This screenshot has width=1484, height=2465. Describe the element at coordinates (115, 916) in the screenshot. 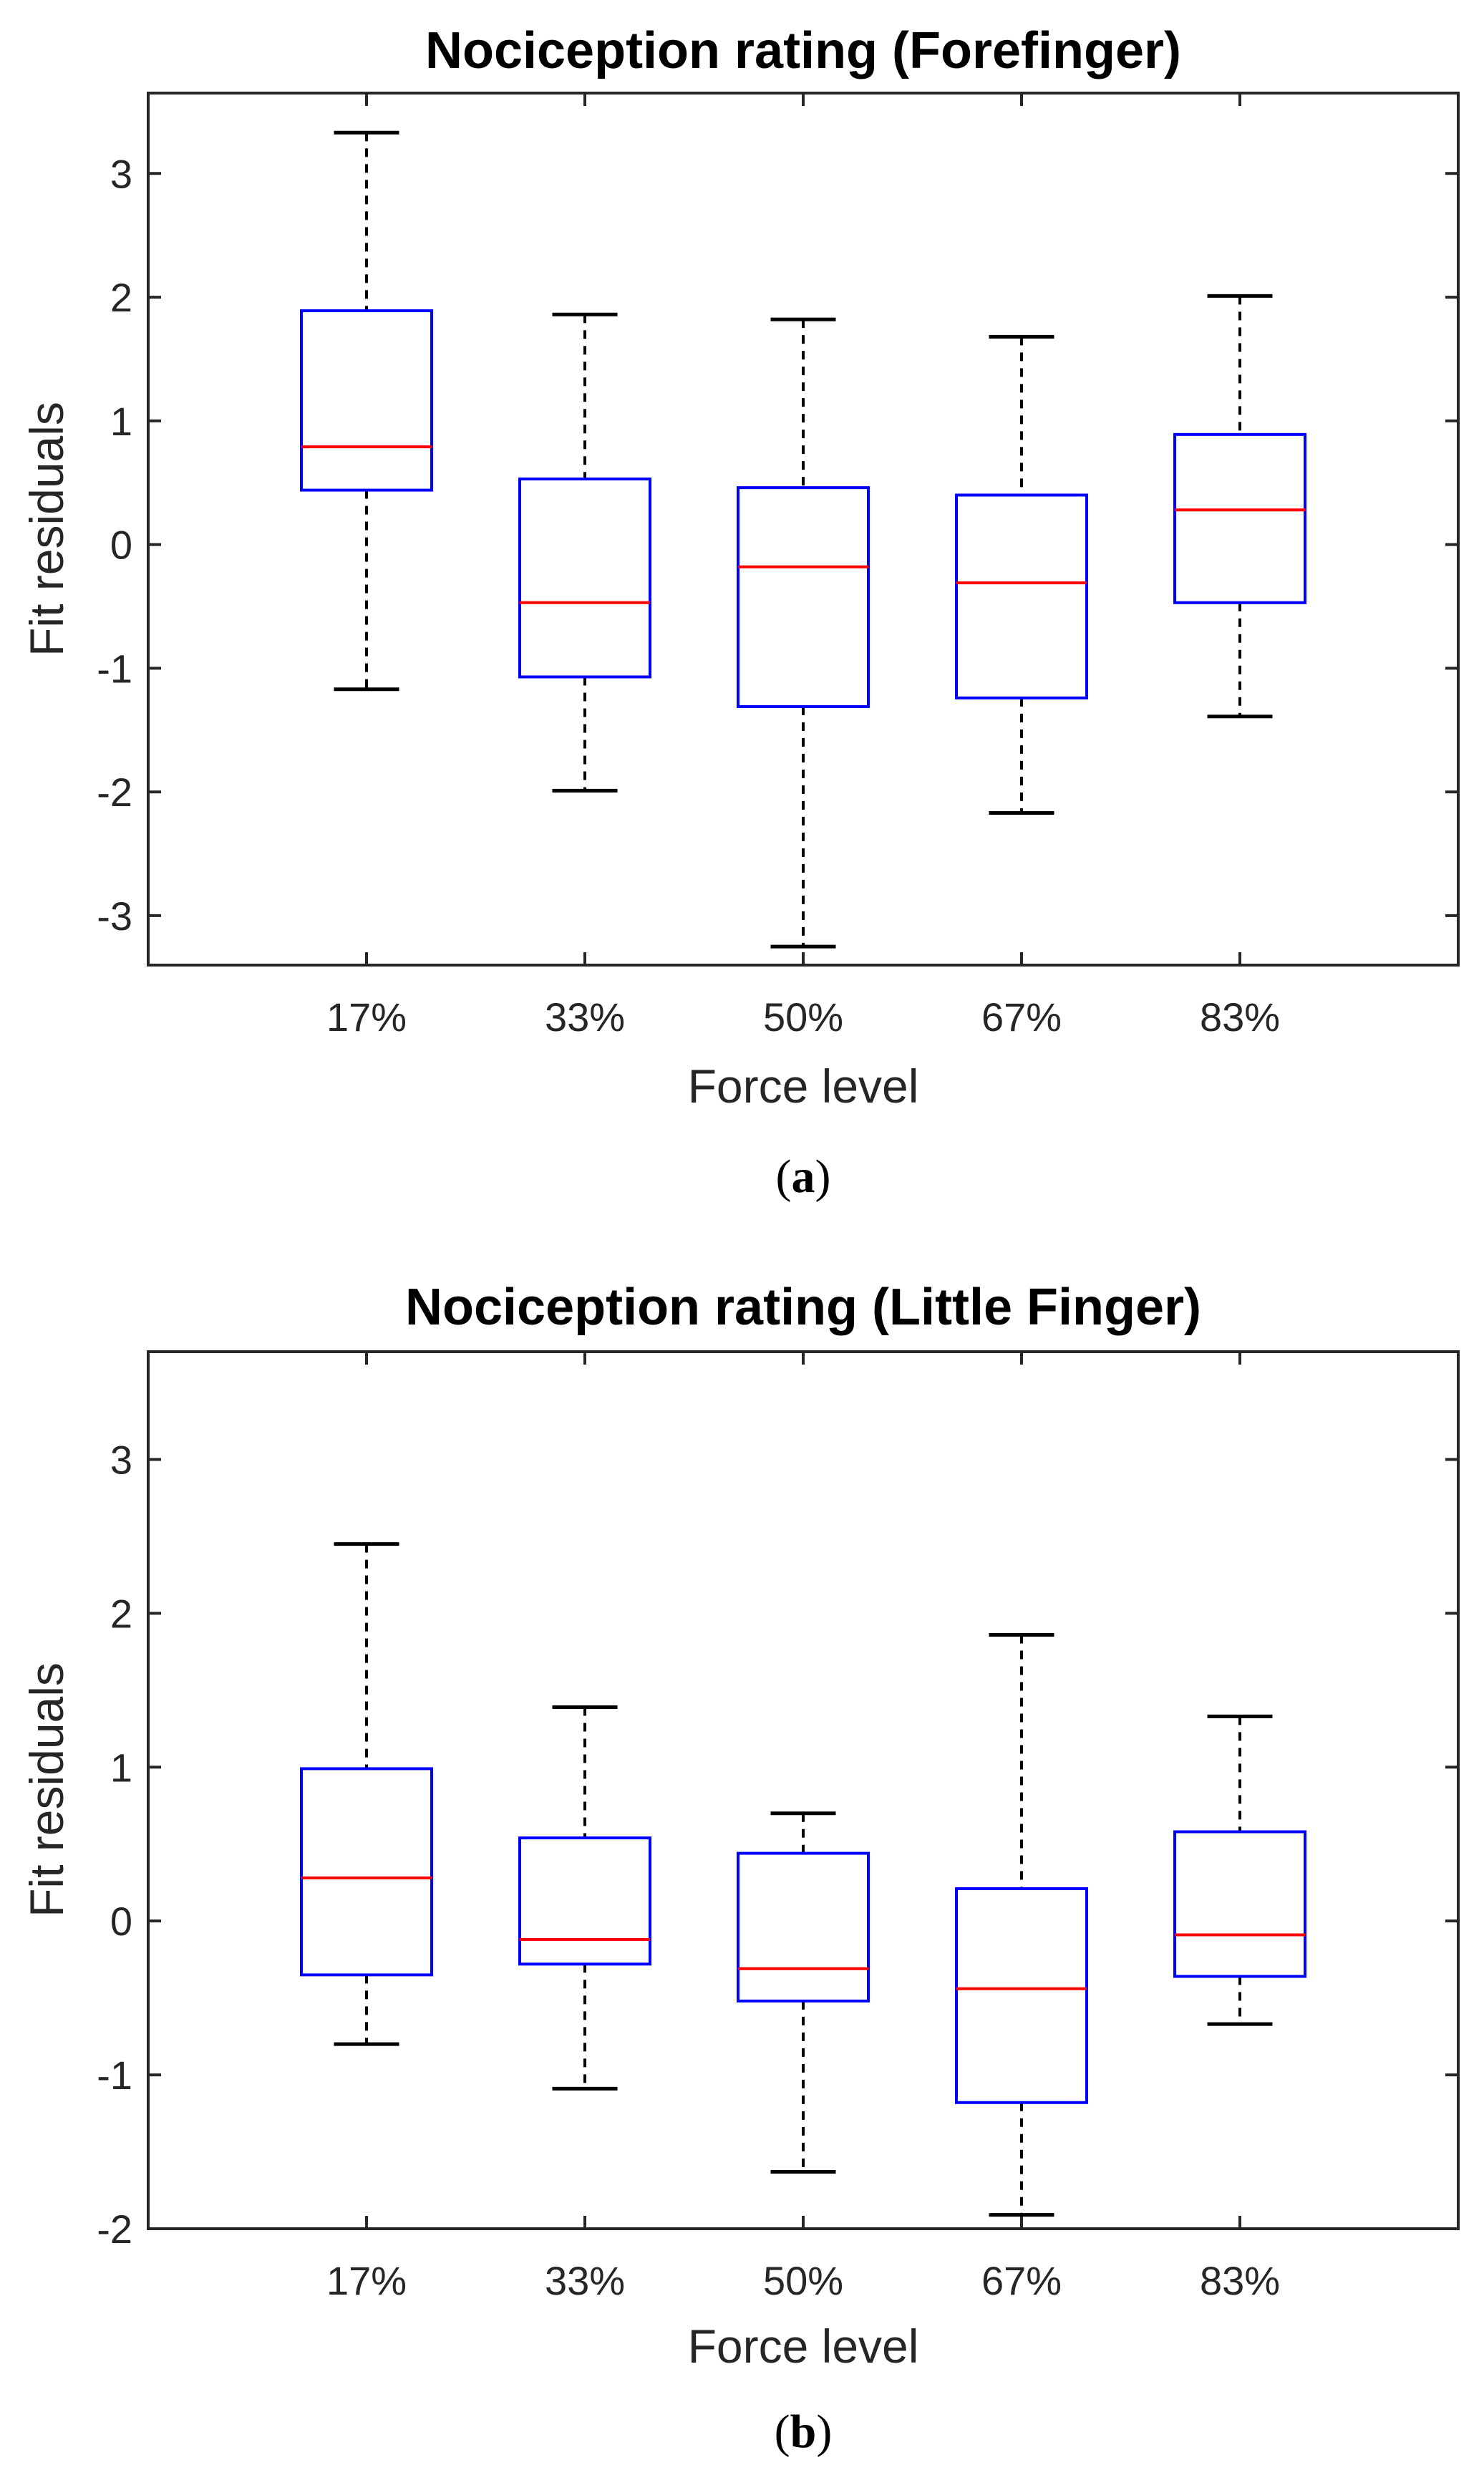

I see `y-tick-label: -3` at that location.